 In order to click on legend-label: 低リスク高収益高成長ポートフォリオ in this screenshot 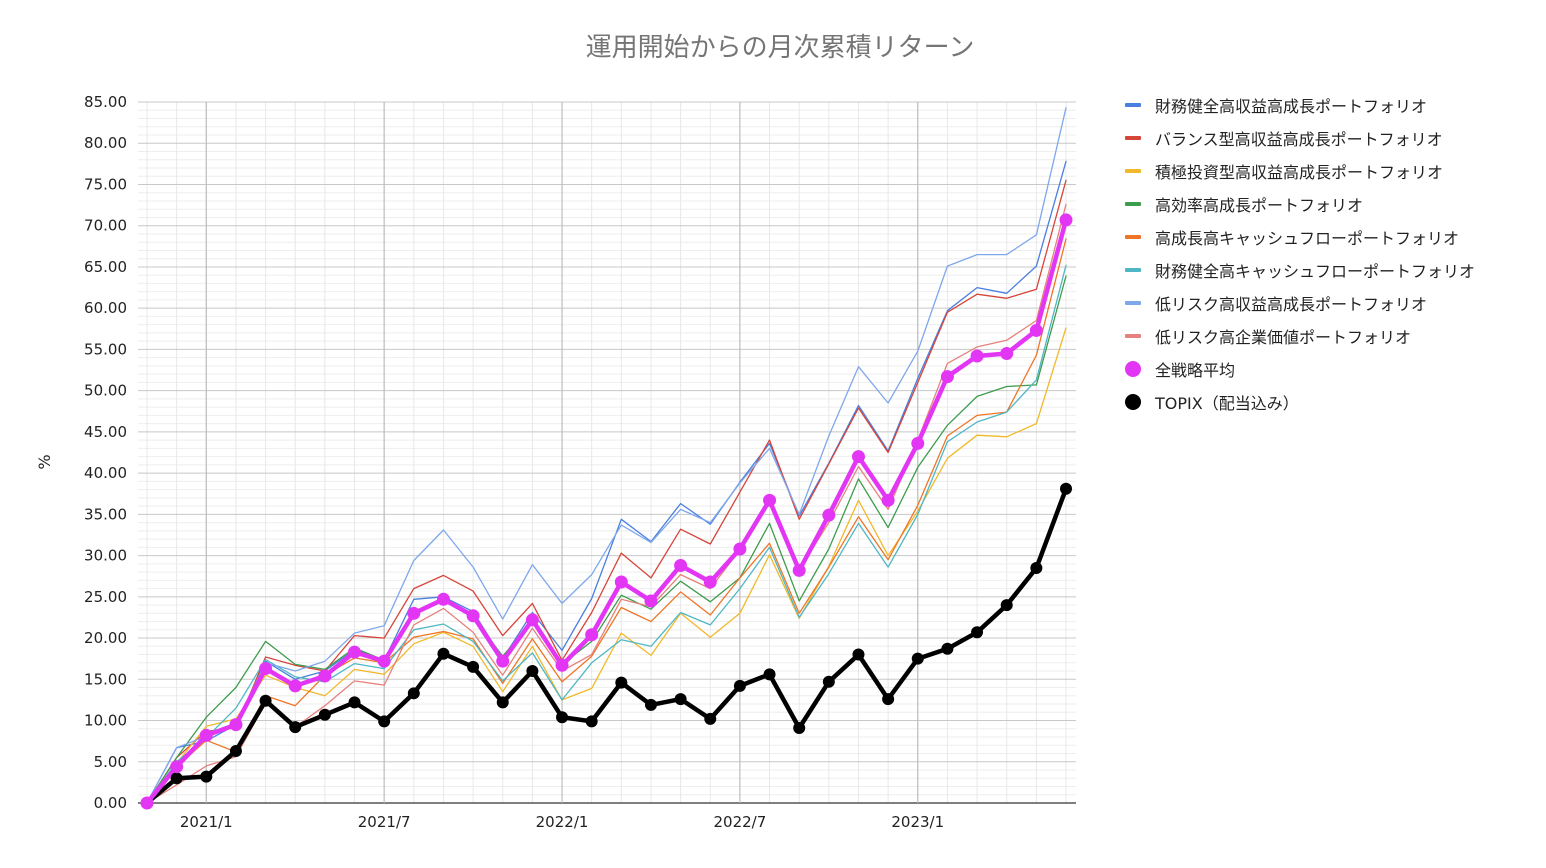, I will do `click(1291, 304)`.